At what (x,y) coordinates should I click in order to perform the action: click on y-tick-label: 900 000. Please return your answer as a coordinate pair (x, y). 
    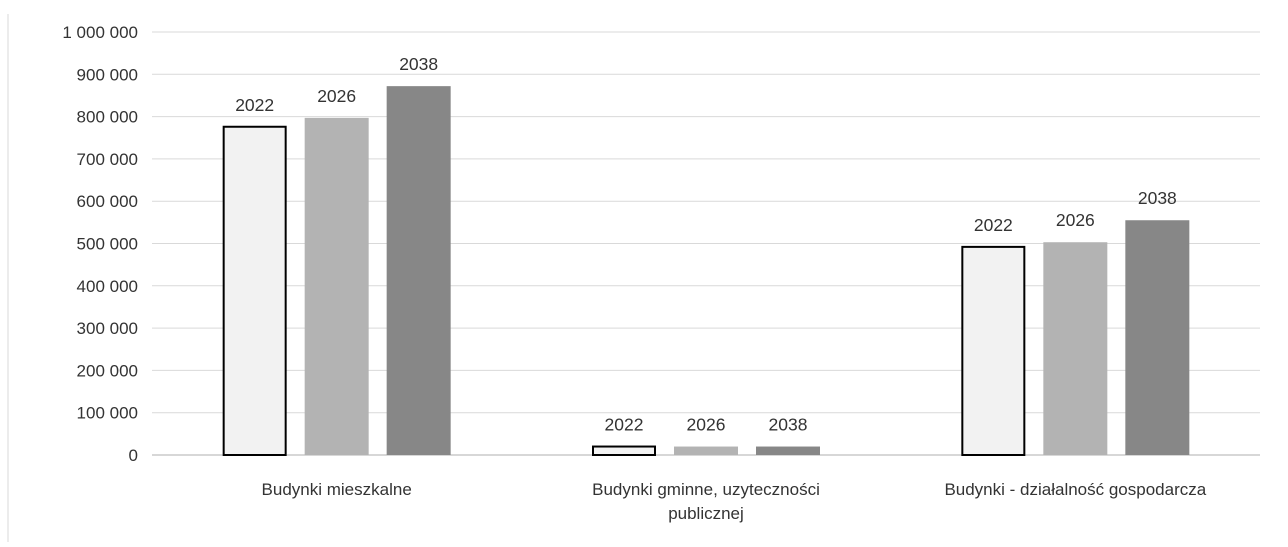
    Looking at the image, I should click on (107, 74).